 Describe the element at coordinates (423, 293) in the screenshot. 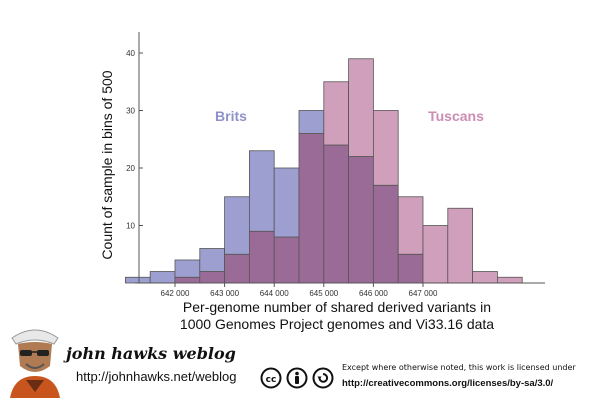

I see `x-tick-label: 647 000` at that location.